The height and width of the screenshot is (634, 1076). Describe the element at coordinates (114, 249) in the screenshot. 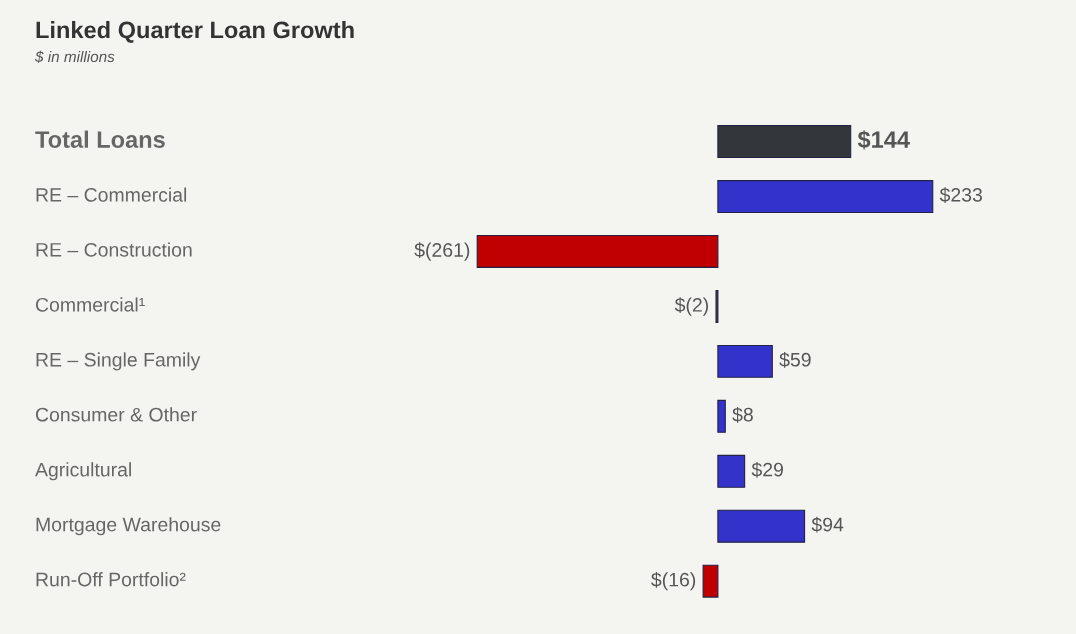

I see `y-tick-label: RE – Construction` at that location.